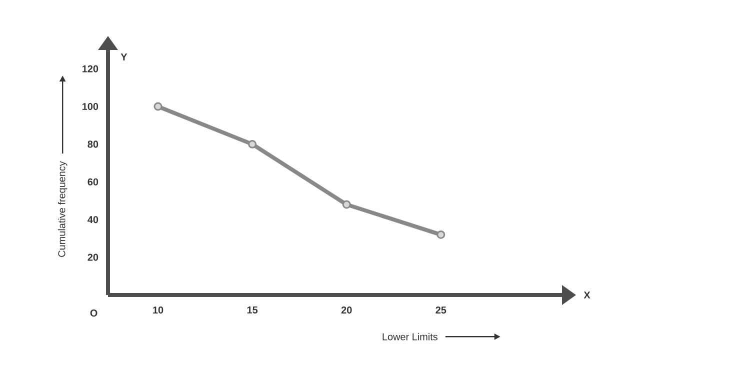  What do you see at coordinates (252, 310) in the screenshot?
I see `x-tick-label: 15` at bounding box center [252, 310].